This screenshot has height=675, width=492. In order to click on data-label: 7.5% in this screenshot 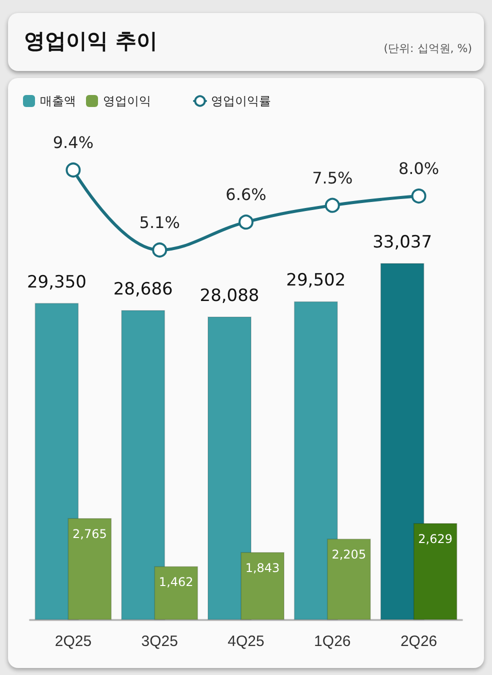, I will do `click(332, 178)`.